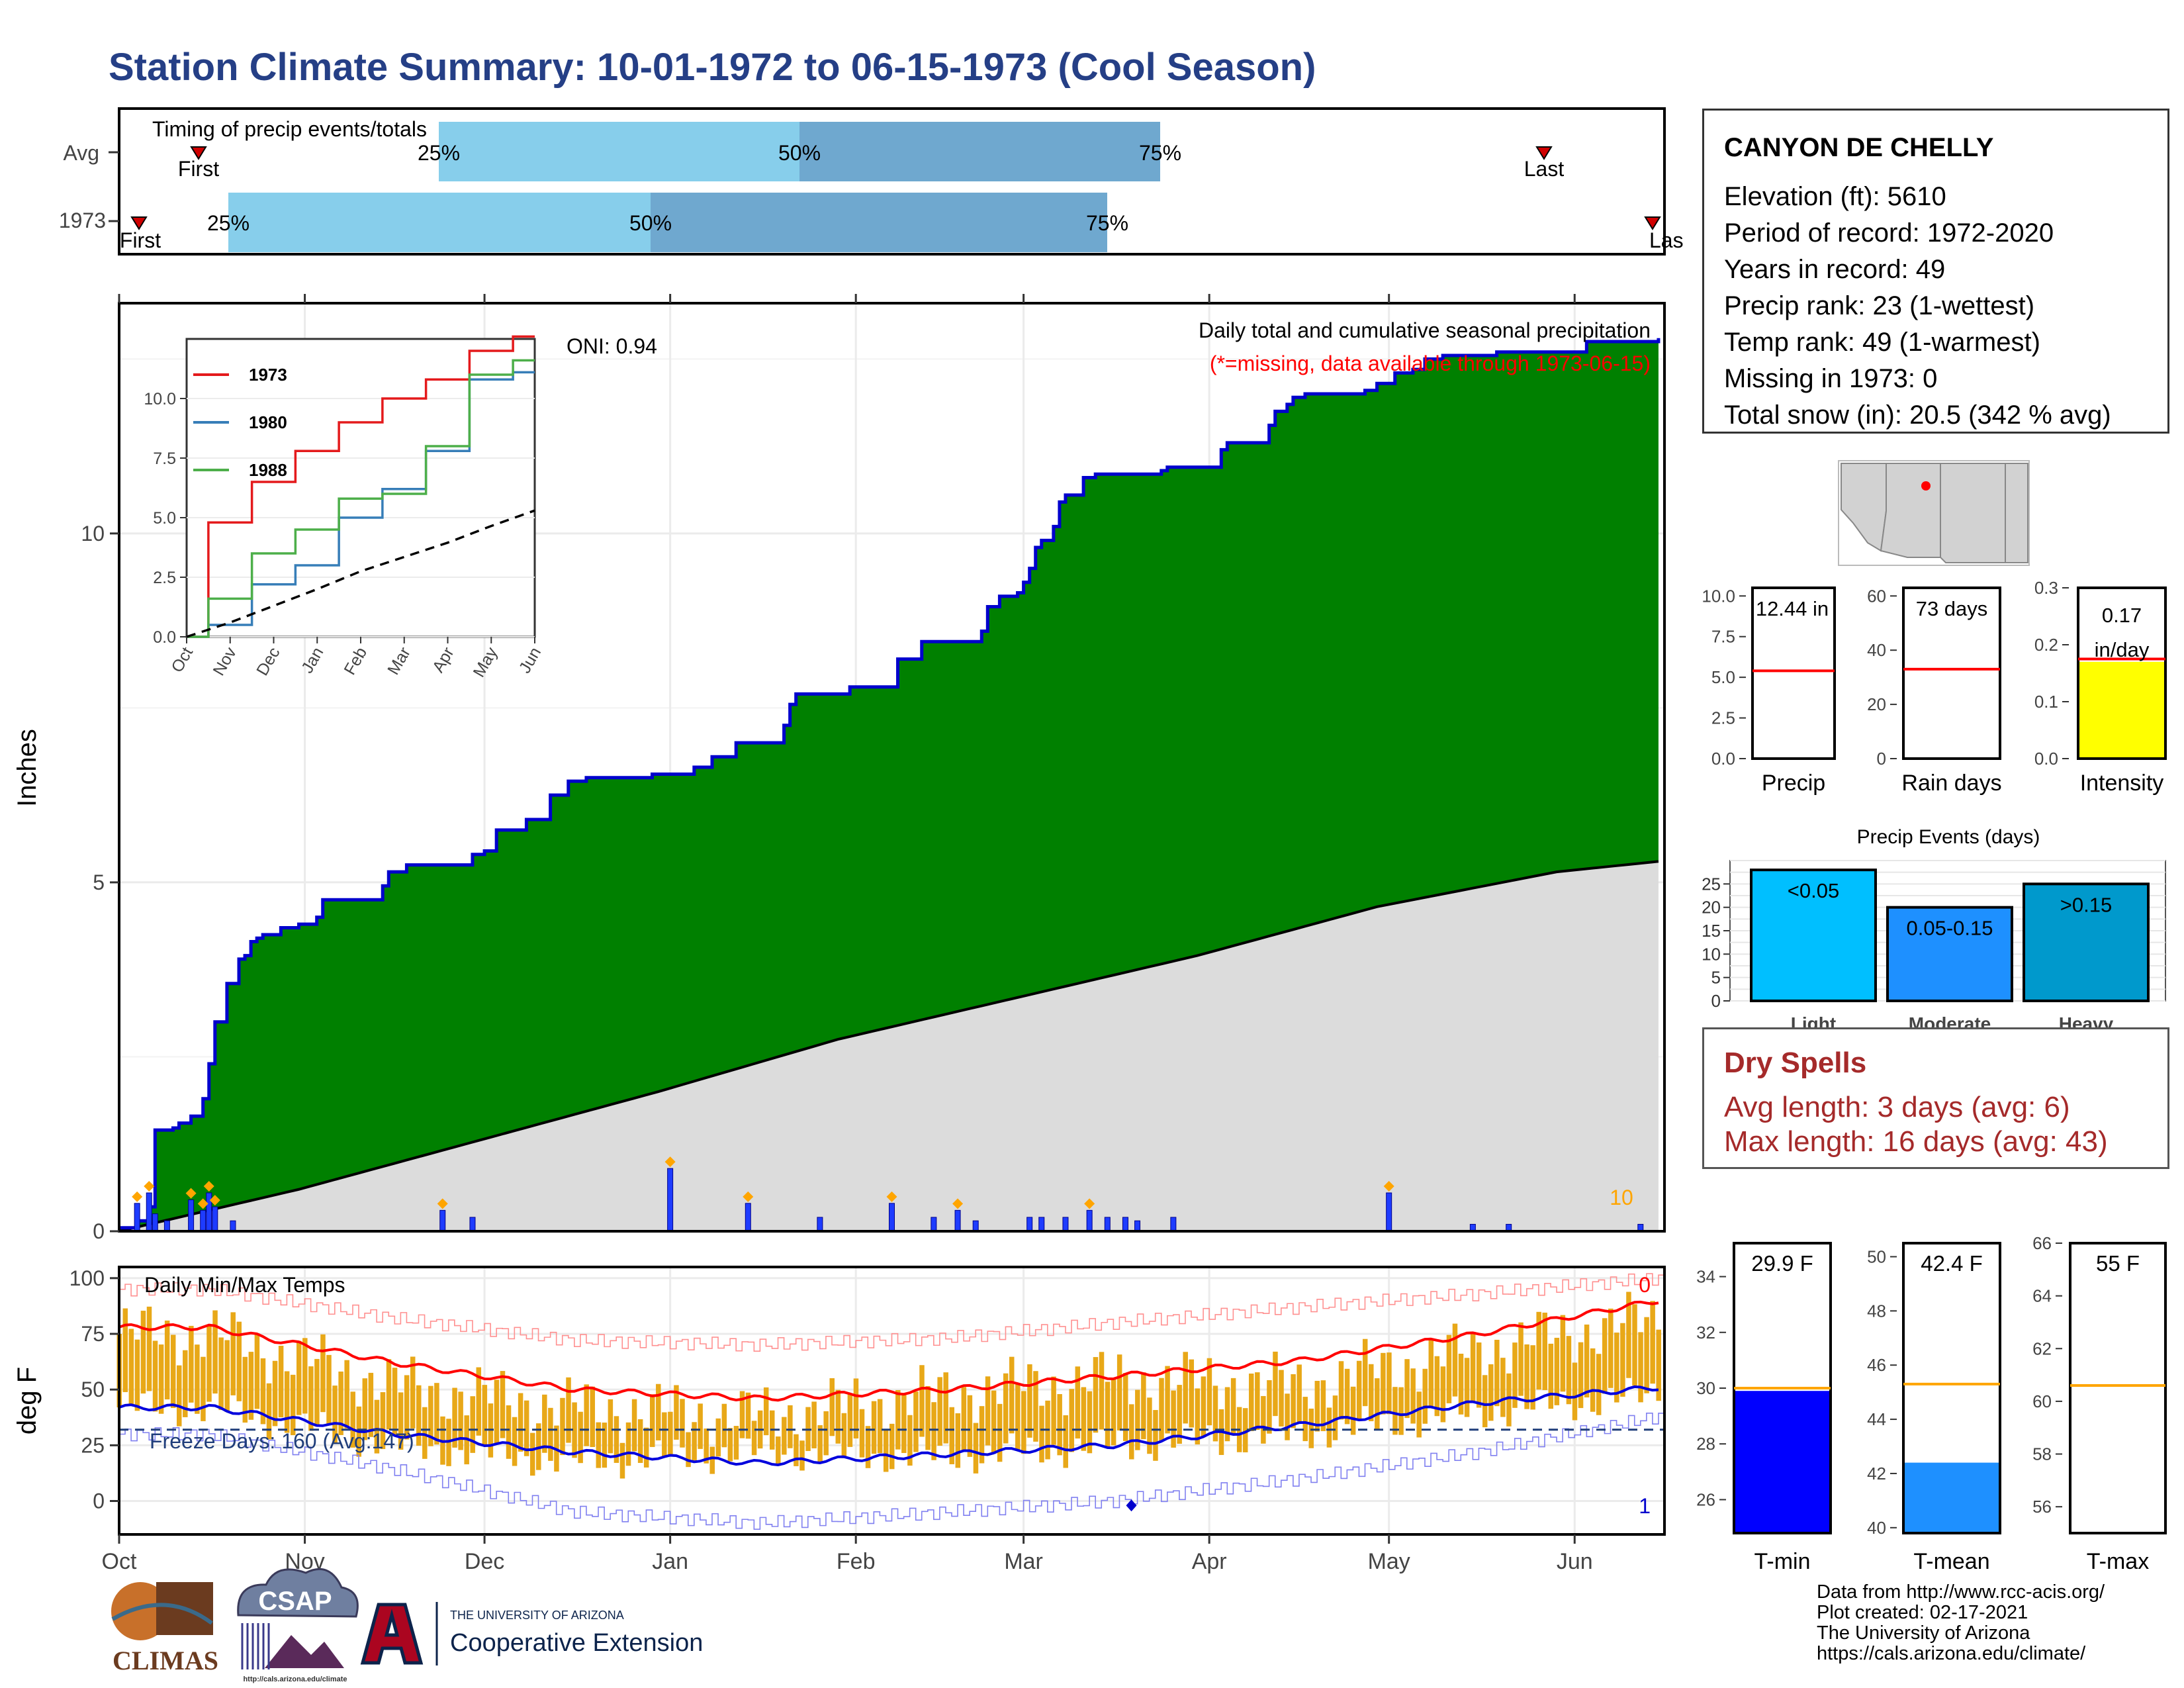 This screenshot has height=1688, width=2184. I want to click on freeze-days-label: Freeze Days: 160 (Avg:147), so click(282, 1441).